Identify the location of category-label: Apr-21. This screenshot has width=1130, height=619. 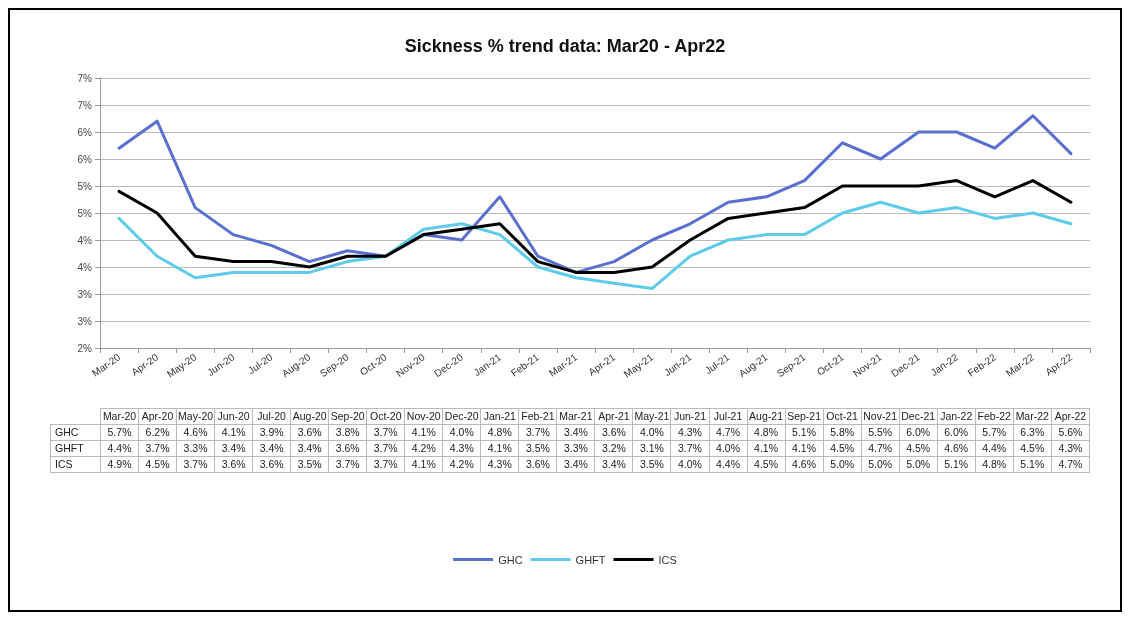
(614, 416).